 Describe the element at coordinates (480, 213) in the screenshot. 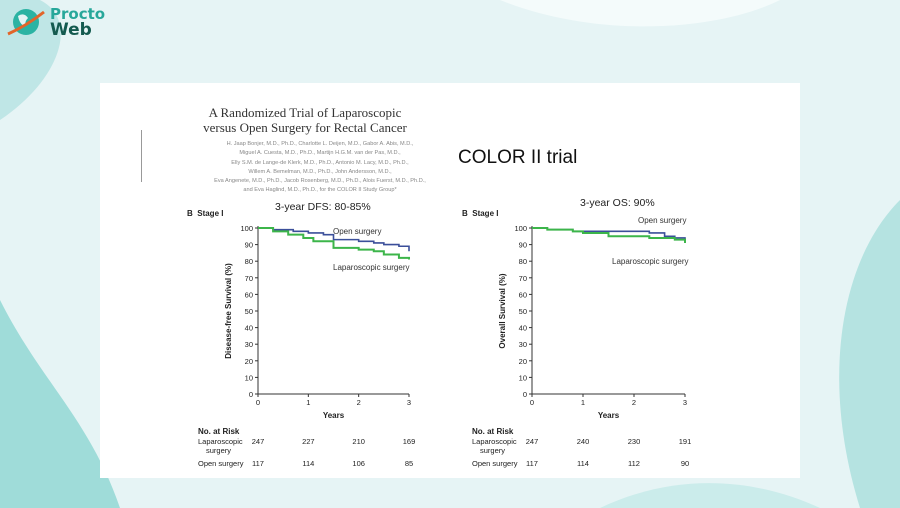

I see `os-panel-label: B Stage I` at that location.